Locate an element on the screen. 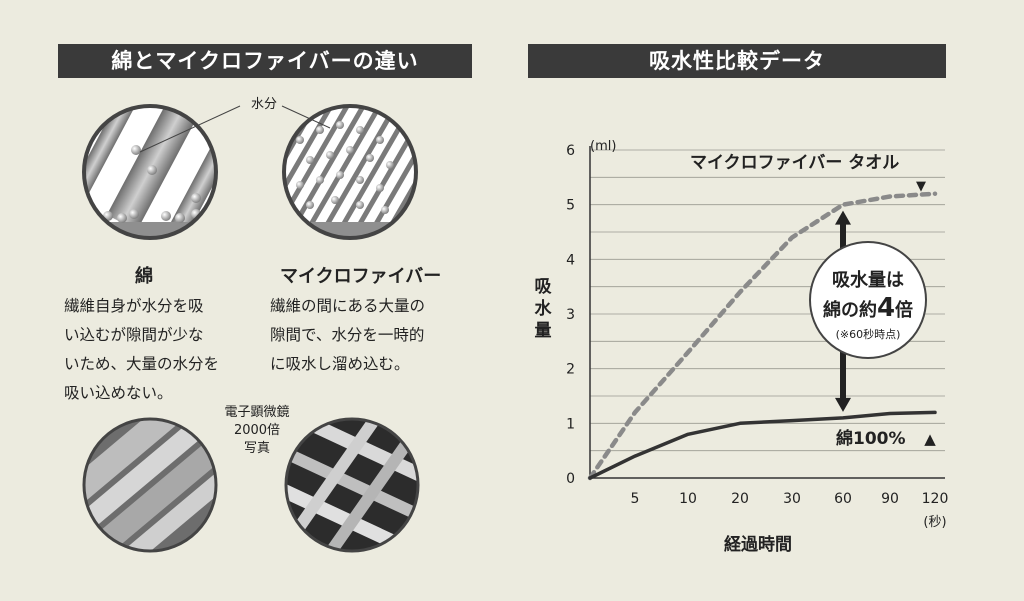 This screenshot has height=601, width=1024. left-title-banner: 綿とマイクロファイバーの違い is located at coordinates (265, 61).